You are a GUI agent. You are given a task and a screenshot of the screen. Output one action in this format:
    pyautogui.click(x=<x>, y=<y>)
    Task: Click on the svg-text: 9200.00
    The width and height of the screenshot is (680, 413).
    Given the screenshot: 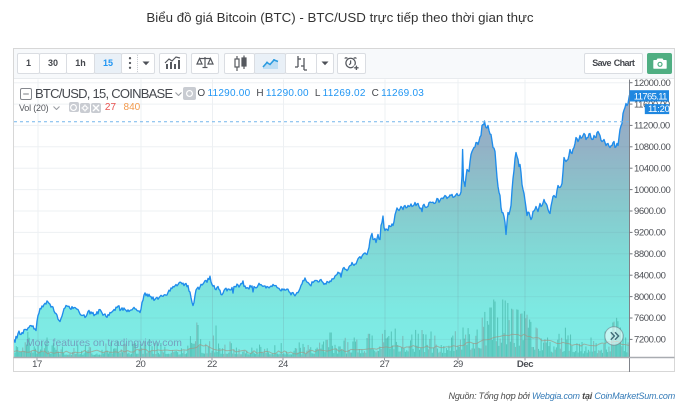 What is the action you would take?
    pyautogui.click(x=650, y=232)
    